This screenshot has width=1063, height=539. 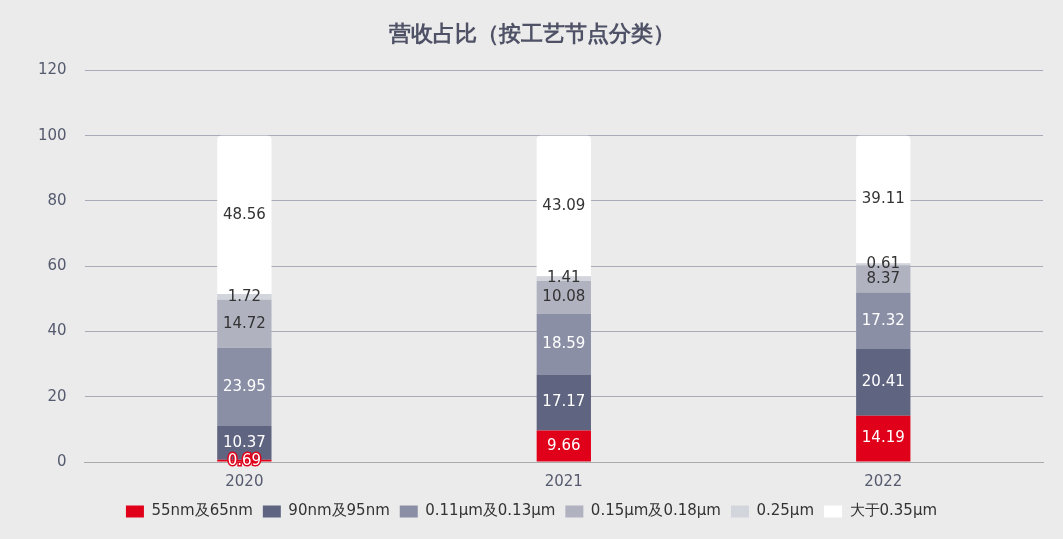 I want to click on data-label: 48.56, so click(x=244, y=213).